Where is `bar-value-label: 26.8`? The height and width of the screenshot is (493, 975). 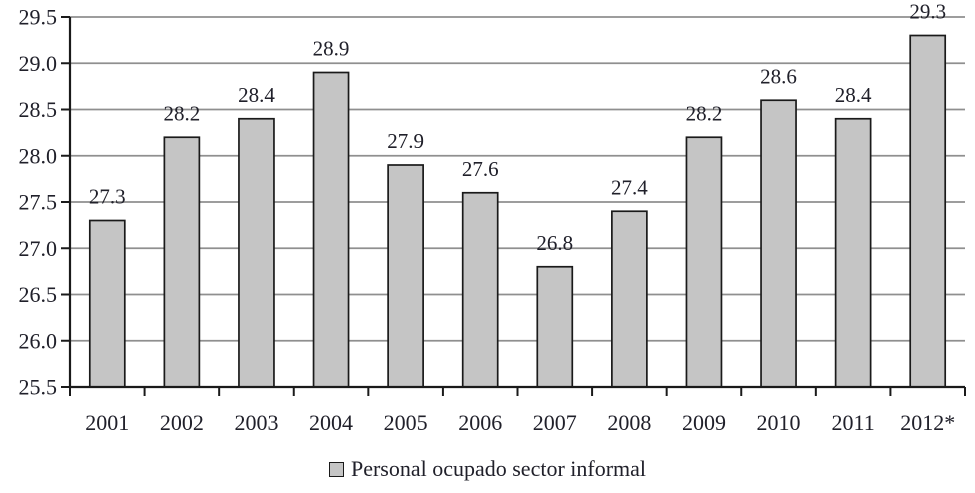
bar-value-label: 26.8 is located at coordinates (554, 243).